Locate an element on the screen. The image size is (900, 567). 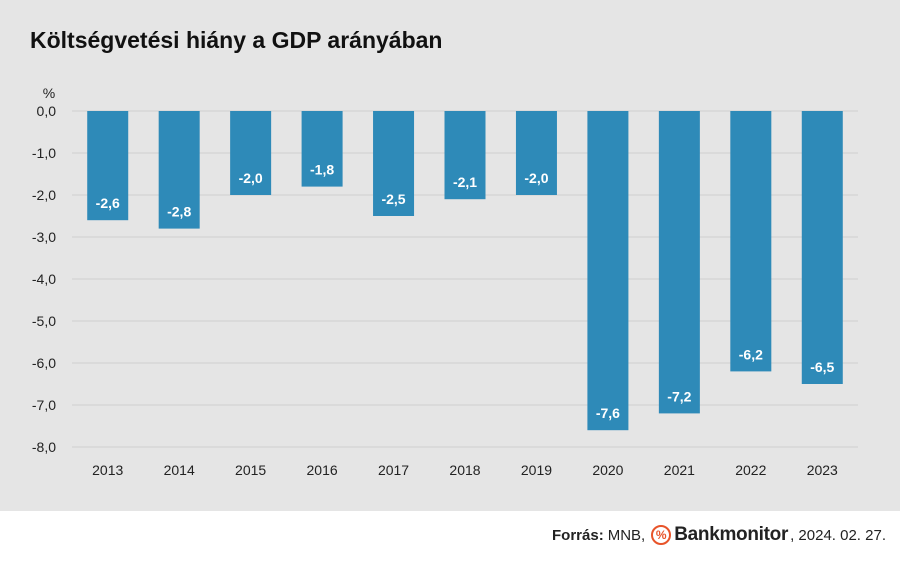
x-tick-label: 2015 is located at coordinates (250, 470).